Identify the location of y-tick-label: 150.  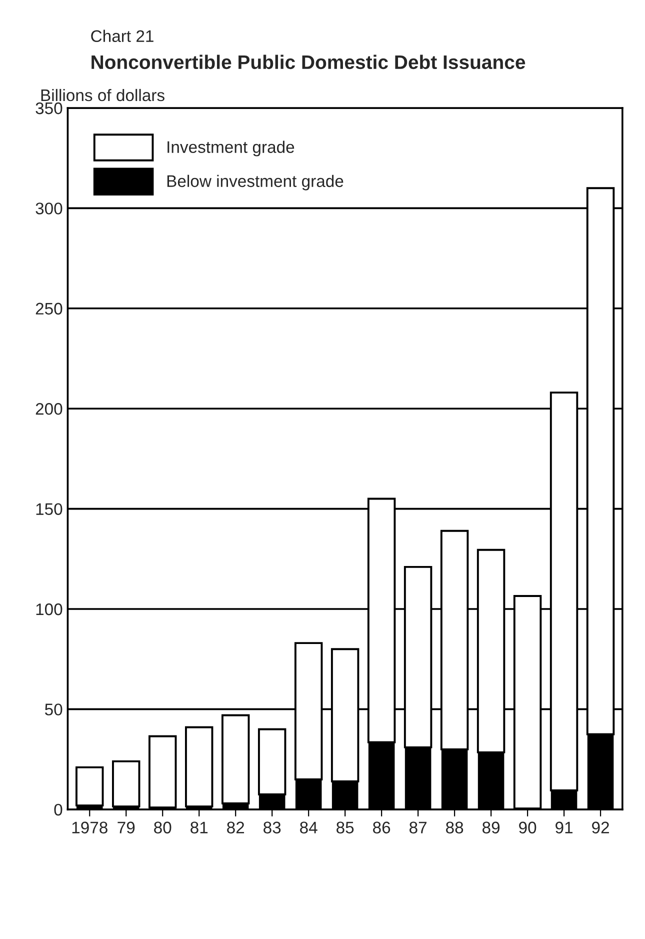
(49, 509).